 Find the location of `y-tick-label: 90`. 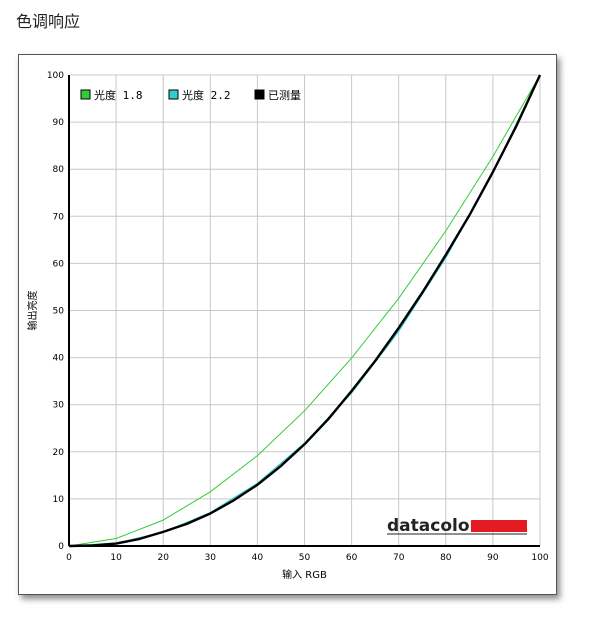

y-tick-label: 90 is located at coordinates (59, 123).